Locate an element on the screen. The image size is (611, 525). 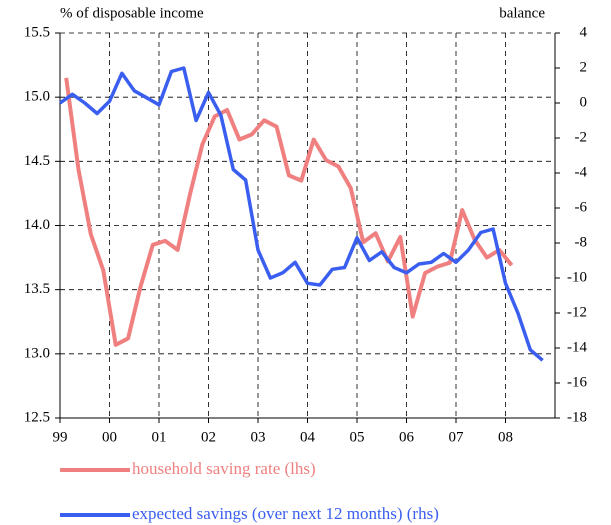
x-tick-label: 03 is located at coordinates (258, 437).